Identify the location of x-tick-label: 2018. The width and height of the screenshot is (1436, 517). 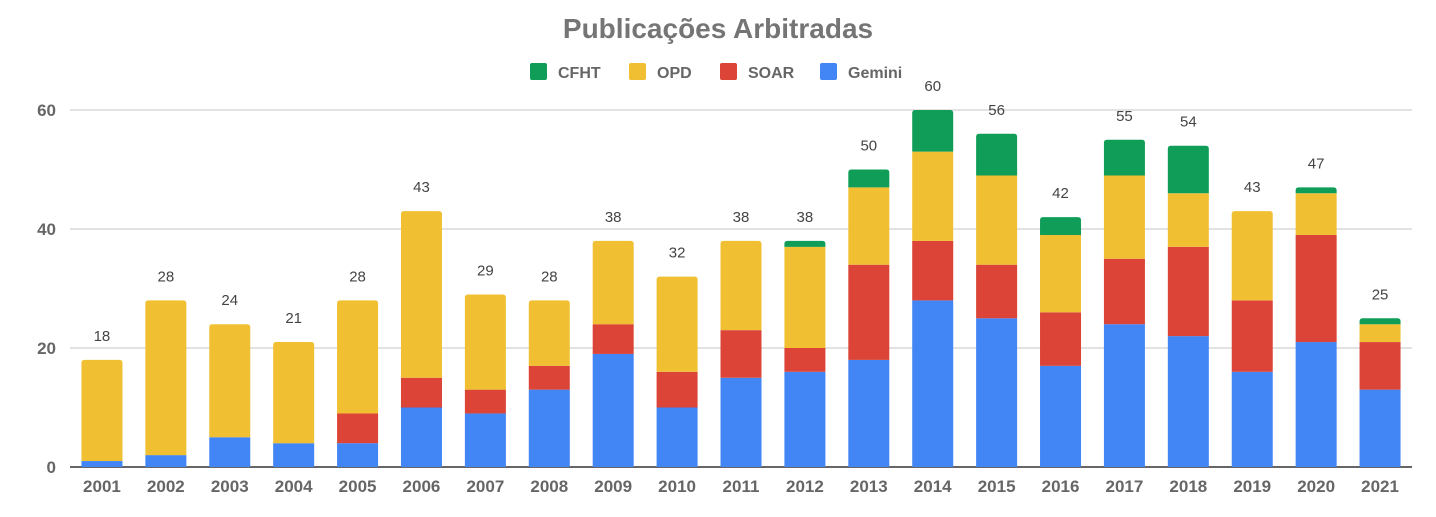
(1188, 486).